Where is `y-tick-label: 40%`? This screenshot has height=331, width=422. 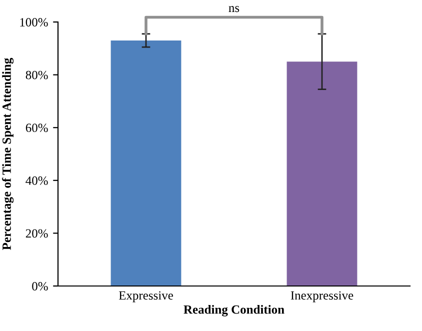
y-tick-label: 40% is located at coordinates (37, 180).